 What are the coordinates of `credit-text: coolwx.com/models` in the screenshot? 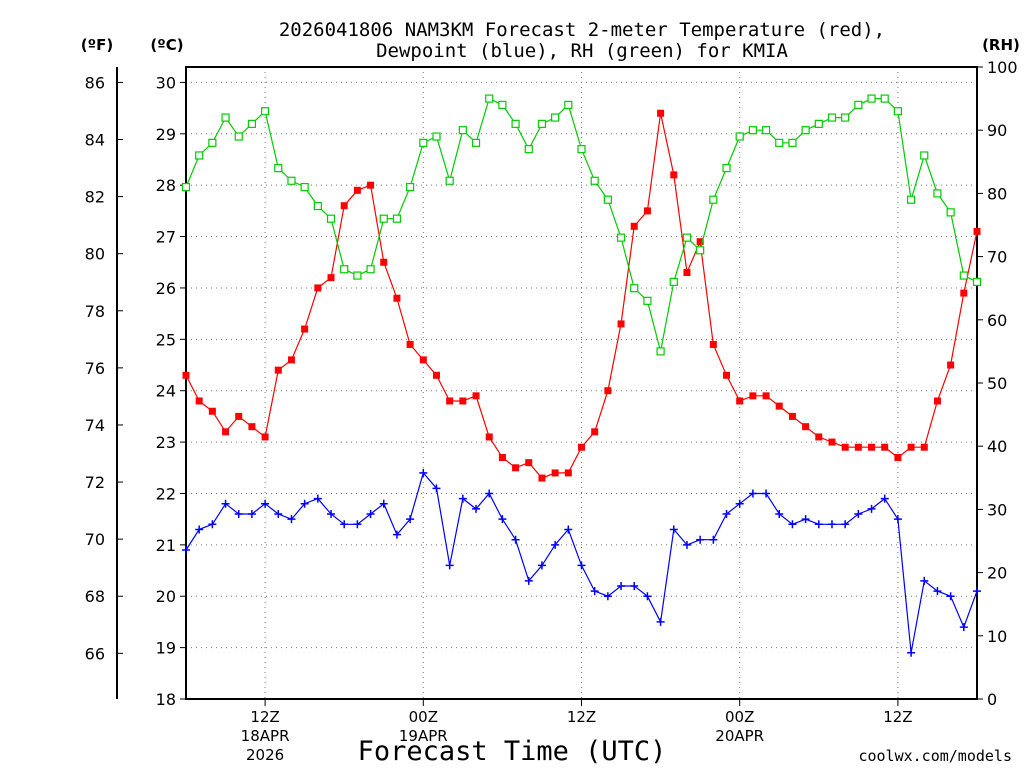 It's located at (935, 756).